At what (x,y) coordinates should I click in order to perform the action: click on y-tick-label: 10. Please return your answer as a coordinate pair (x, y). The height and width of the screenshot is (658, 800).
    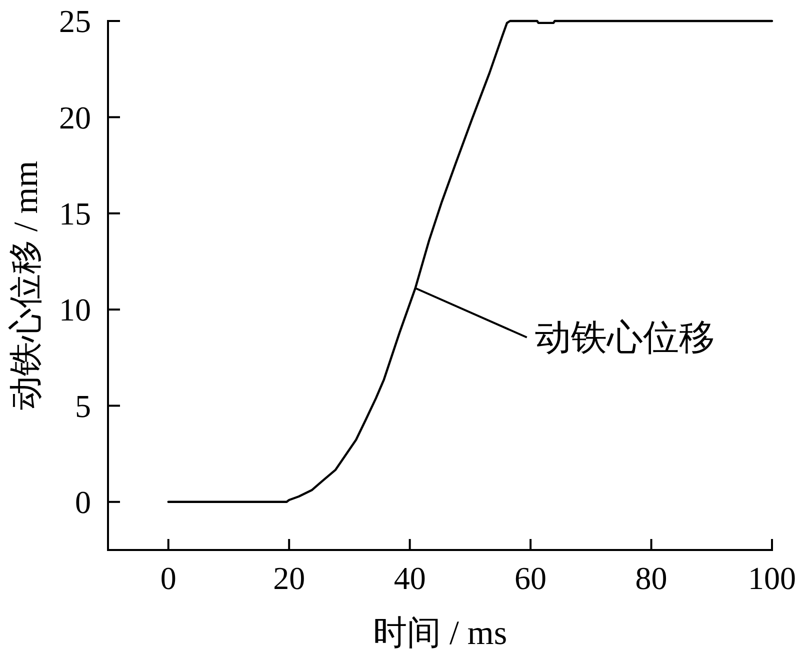
    Looking at the image, I should click on (75, 310).